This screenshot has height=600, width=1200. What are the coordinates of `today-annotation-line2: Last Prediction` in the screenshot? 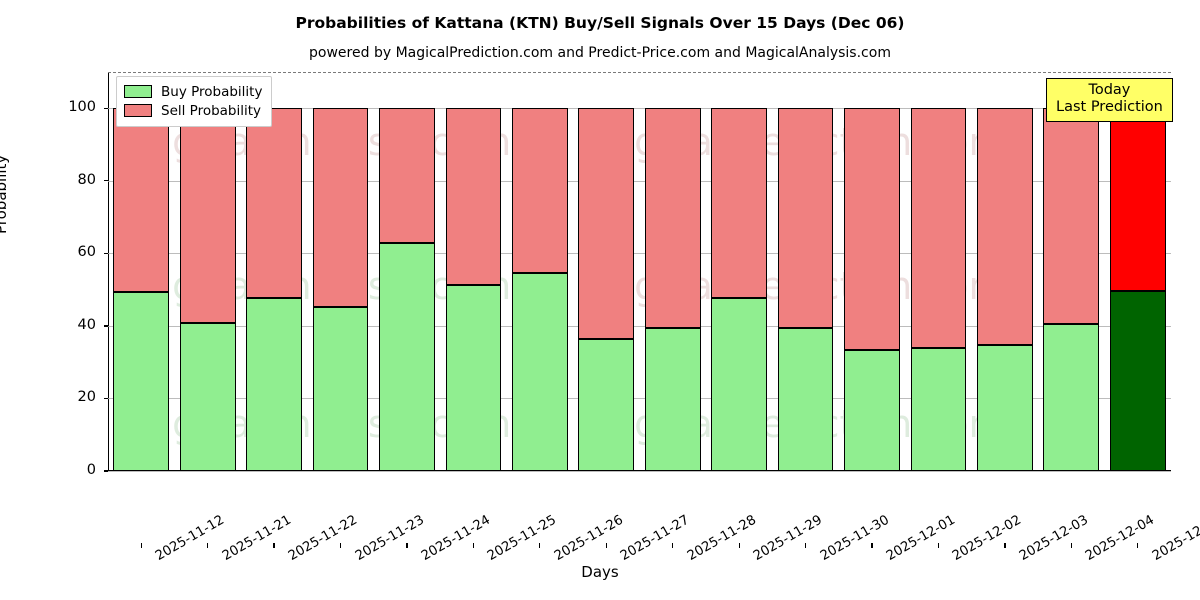 It's located at (1109, 107).